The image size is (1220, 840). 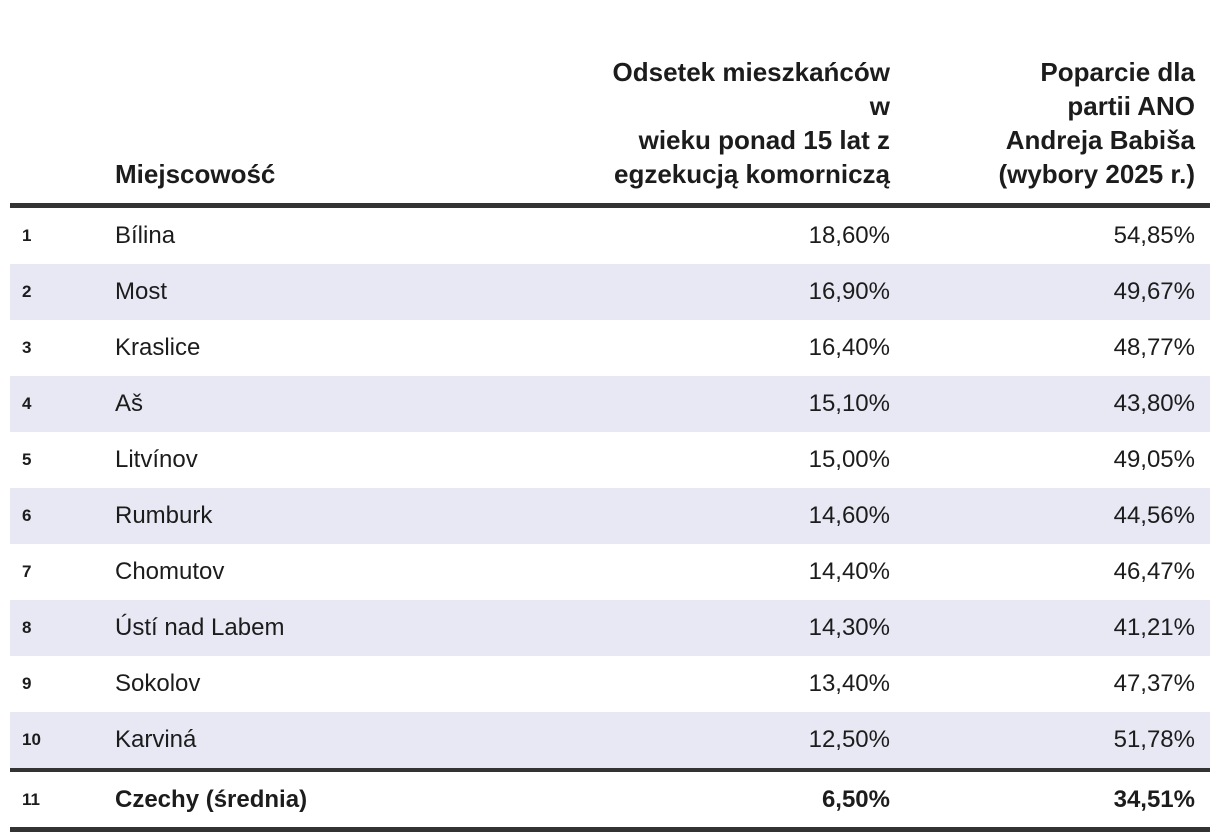 What do you see at coordinates (610, 404) in the screenshot?
I see `table-row: 4 Aš 15,10% 43,80%` at bounding box center [610, 404].